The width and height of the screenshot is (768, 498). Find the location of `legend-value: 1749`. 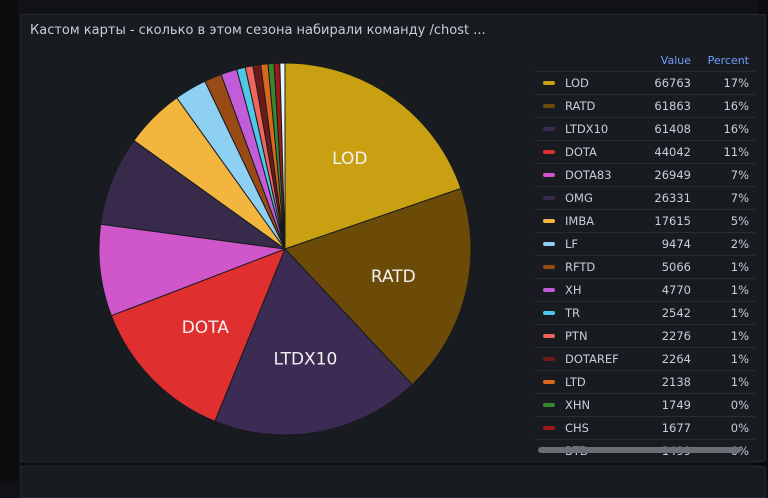

legend-value: 1749 is located at coordinates (676, 405).